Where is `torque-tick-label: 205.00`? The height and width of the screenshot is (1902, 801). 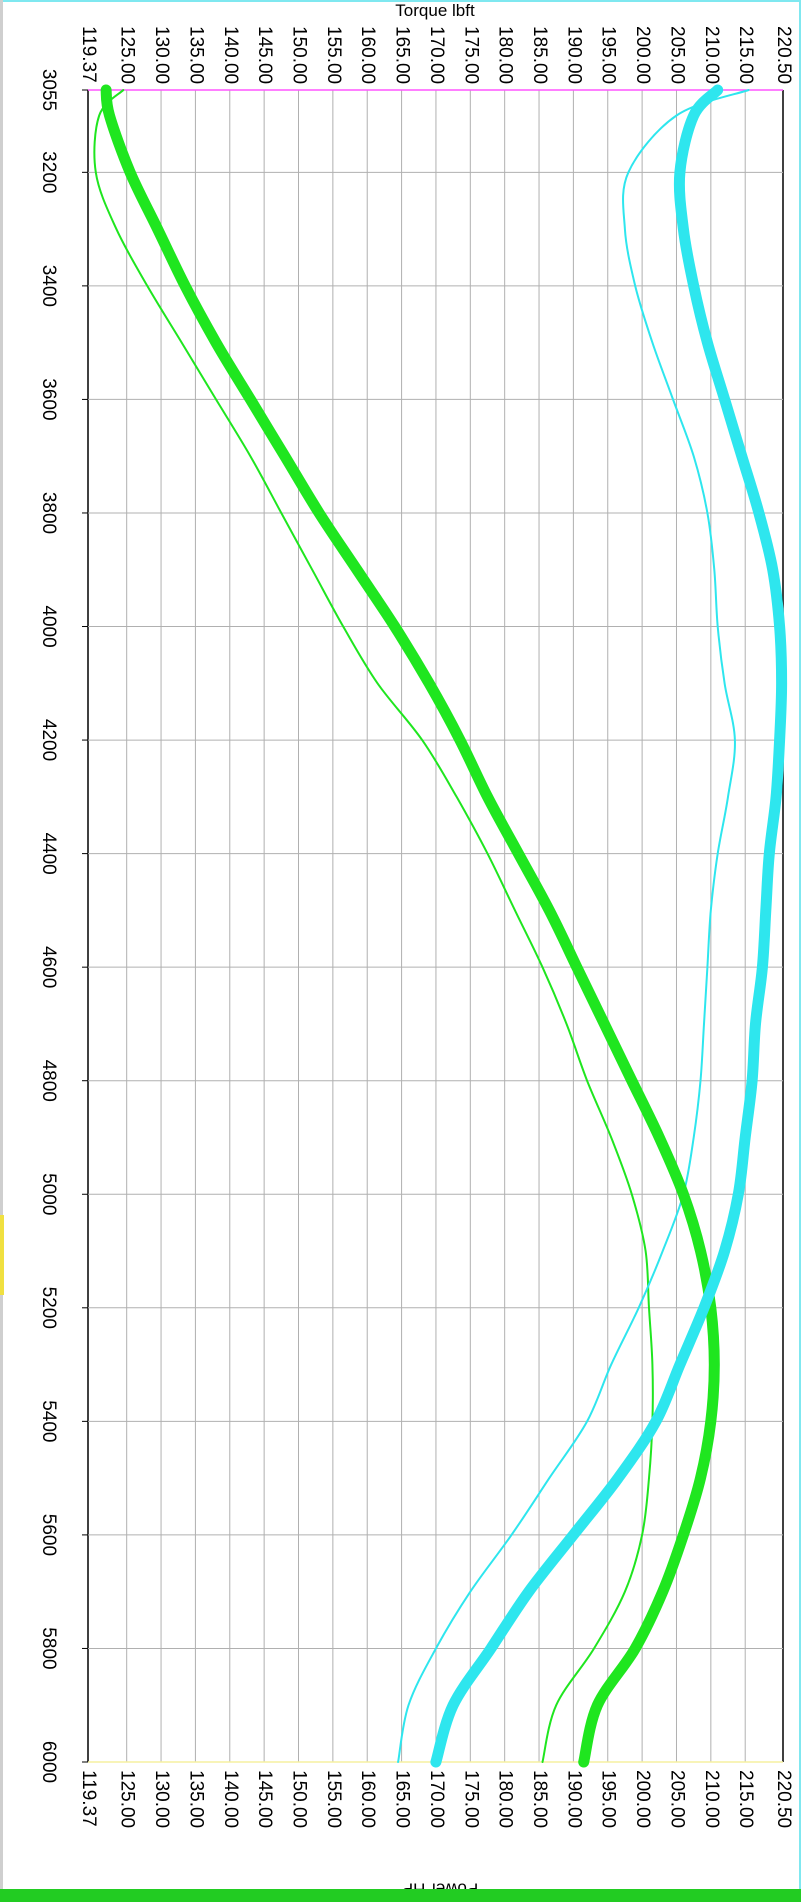
torque-tick-label: 205.00 is located at coordinates (676, 55).